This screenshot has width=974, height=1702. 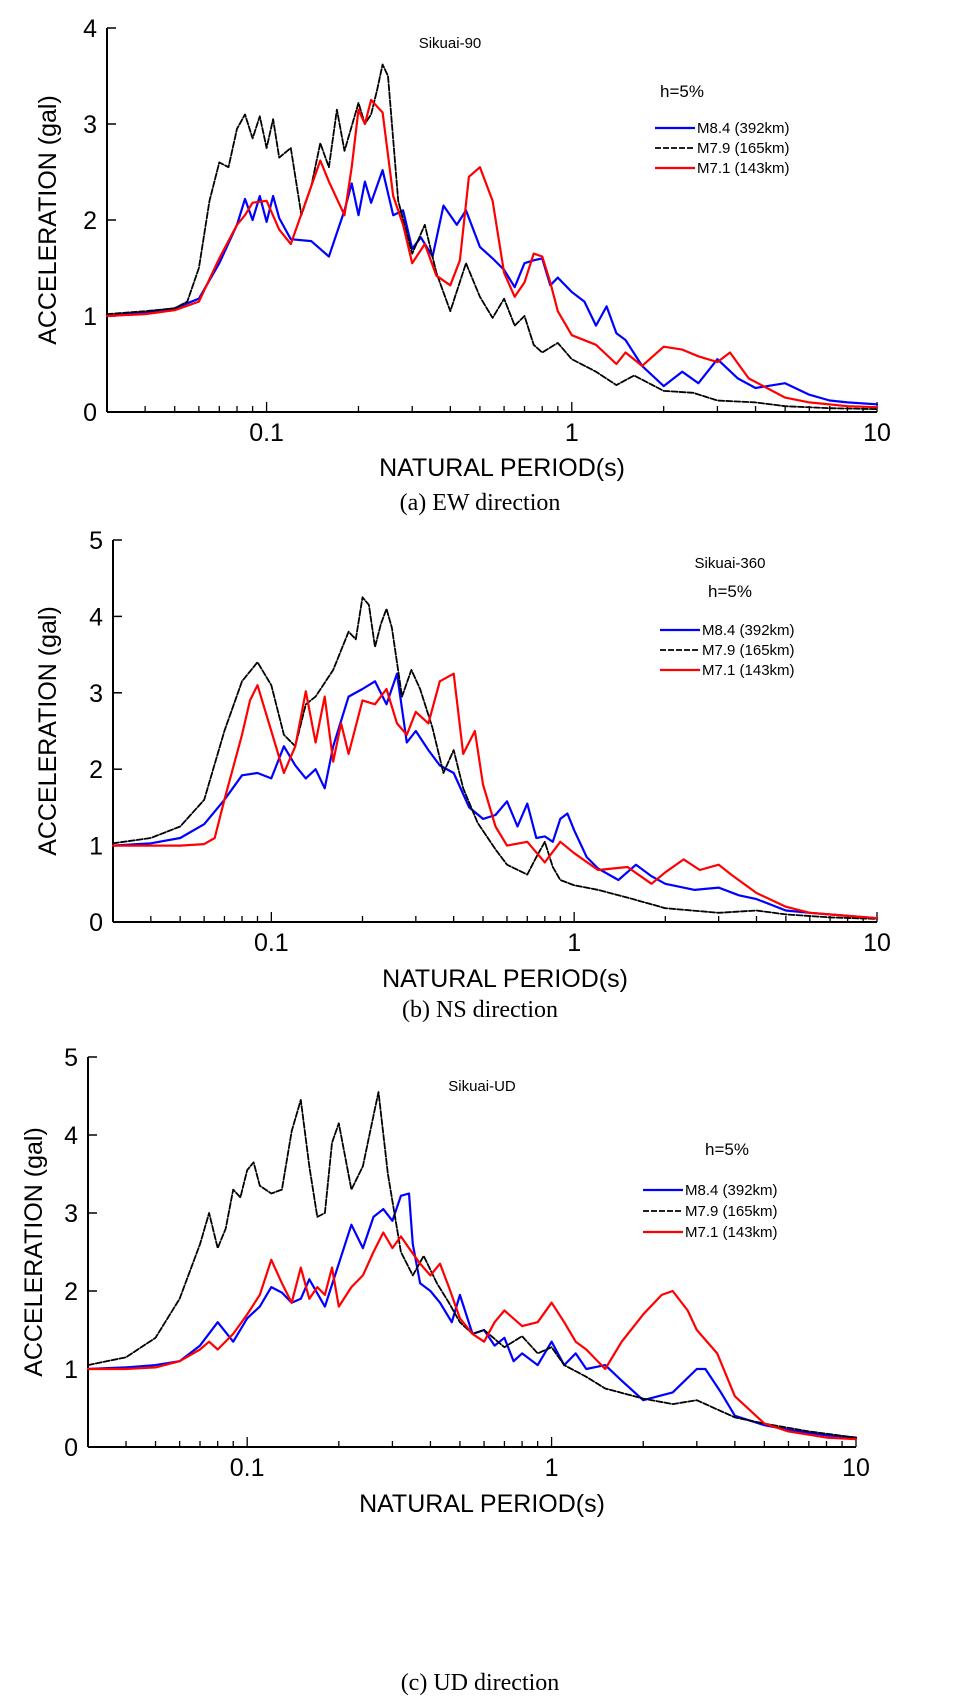 What do you see at coordinates (480, 1683) in the screenshot?
I see `panel-caption: (c) UD direction` at bounding box center [480, 1683].